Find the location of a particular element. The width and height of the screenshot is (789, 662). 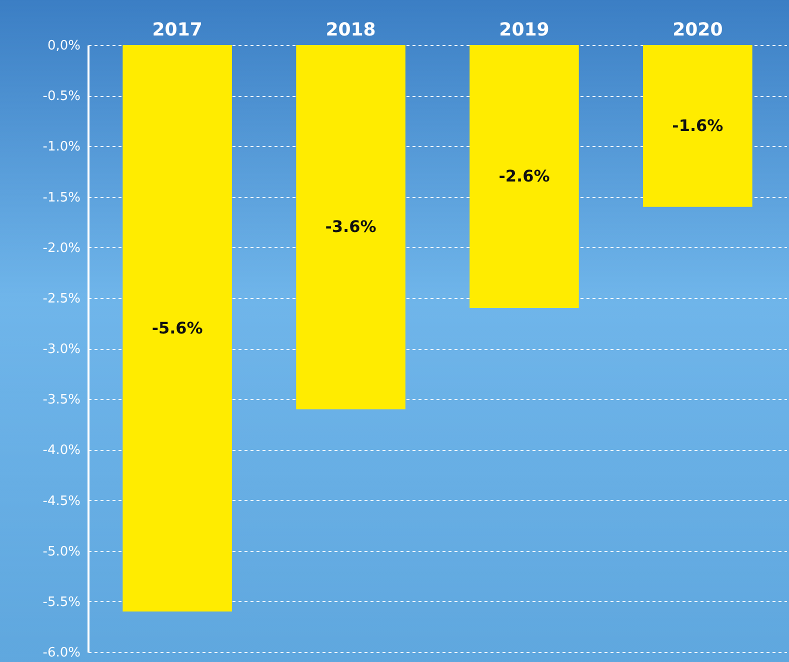

y-tick-label: 0,0% is located at coordinates (63, 46).